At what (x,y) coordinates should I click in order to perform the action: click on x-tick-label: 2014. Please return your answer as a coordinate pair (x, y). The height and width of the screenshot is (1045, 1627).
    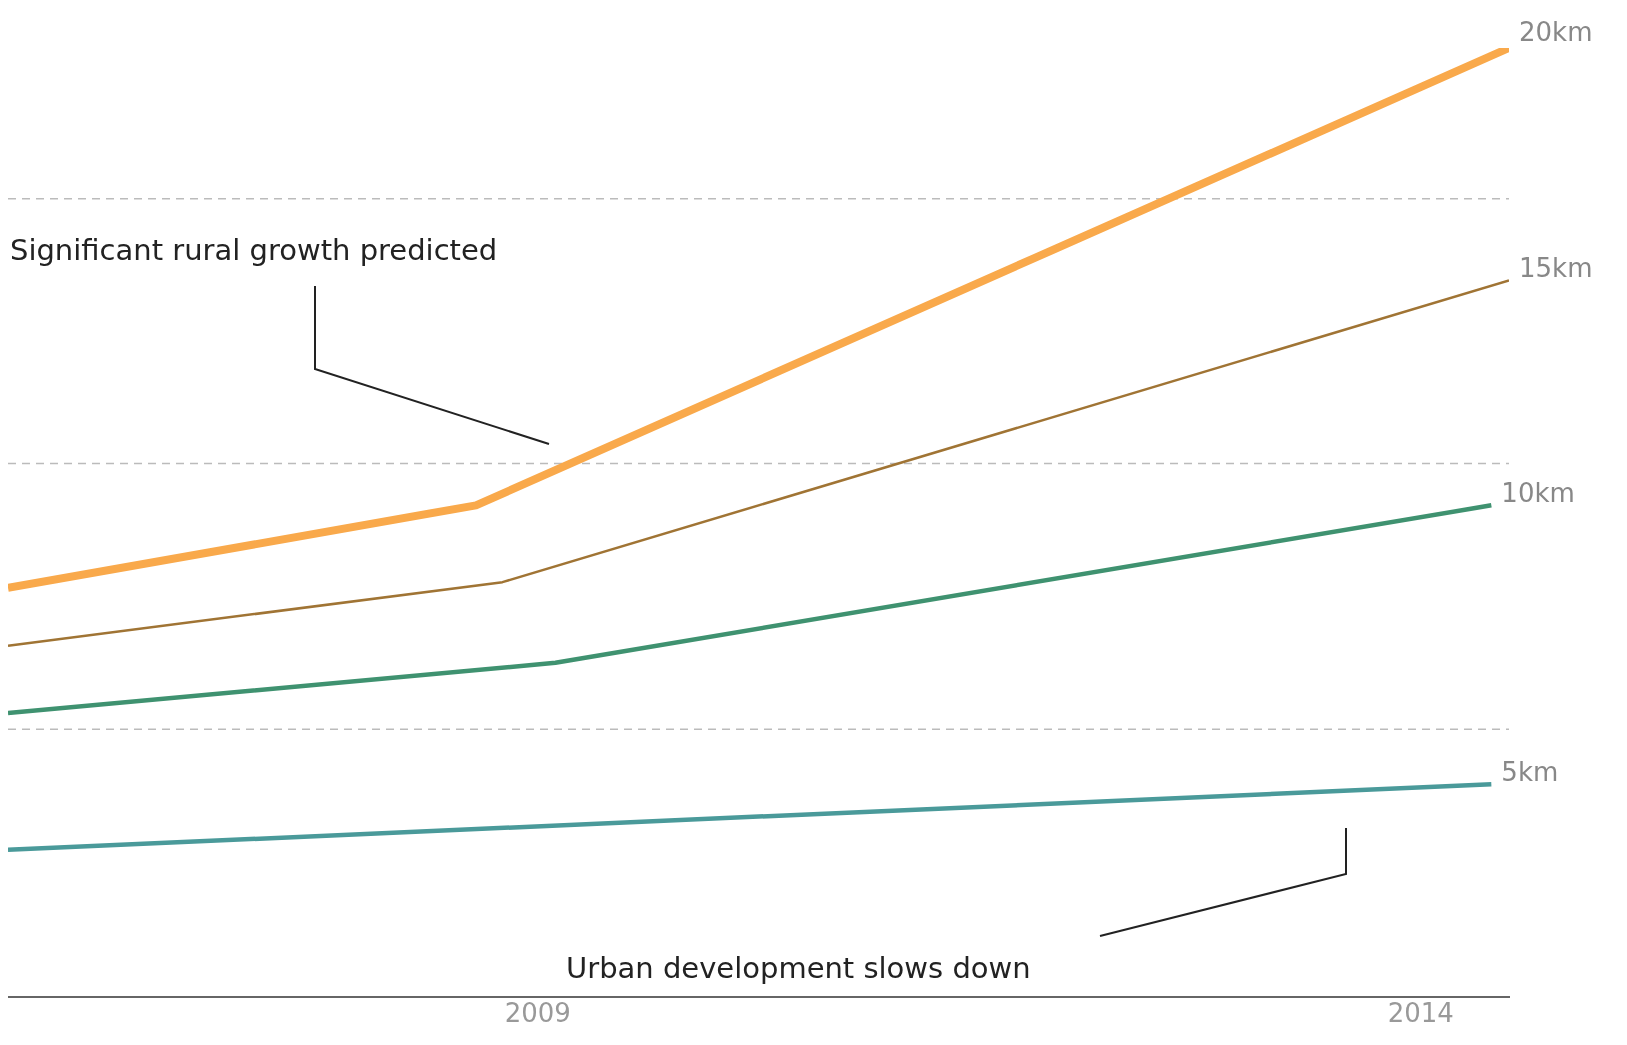
    Looking at the image, I should click on (1420, 1013).